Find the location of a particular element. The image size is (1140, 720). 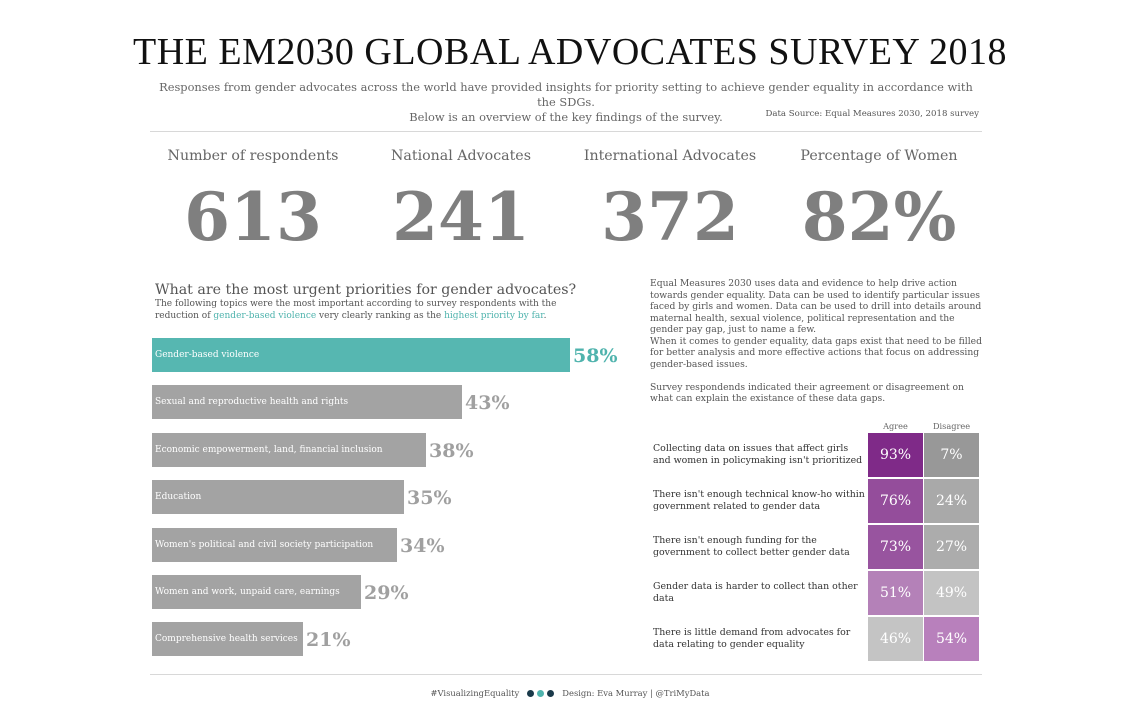

kpi-value: 82% is located at coordinates (879, 217).